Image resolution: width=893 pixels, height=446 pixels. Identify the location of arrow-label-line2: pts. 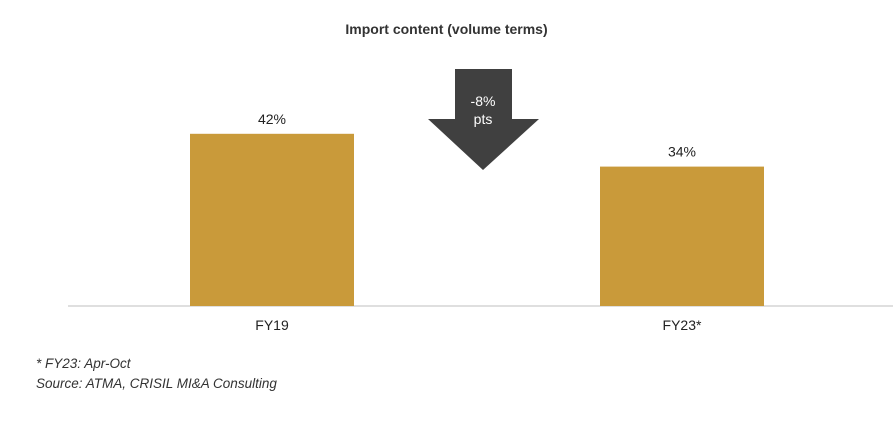
(483, 119).